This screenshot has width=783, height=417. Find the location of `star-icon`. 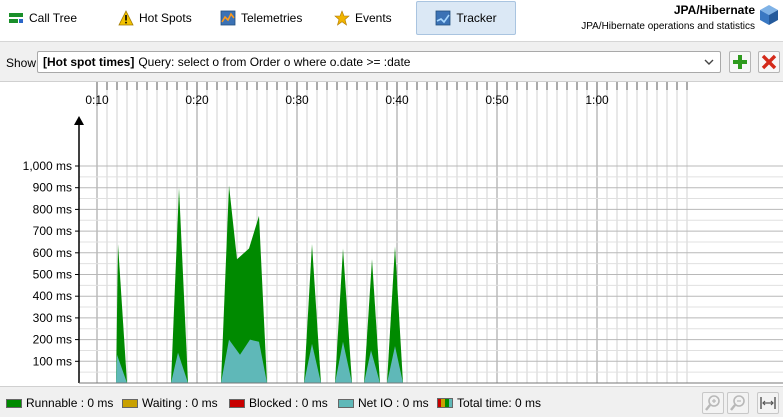

star-icon is located at coordinates (342, 18).